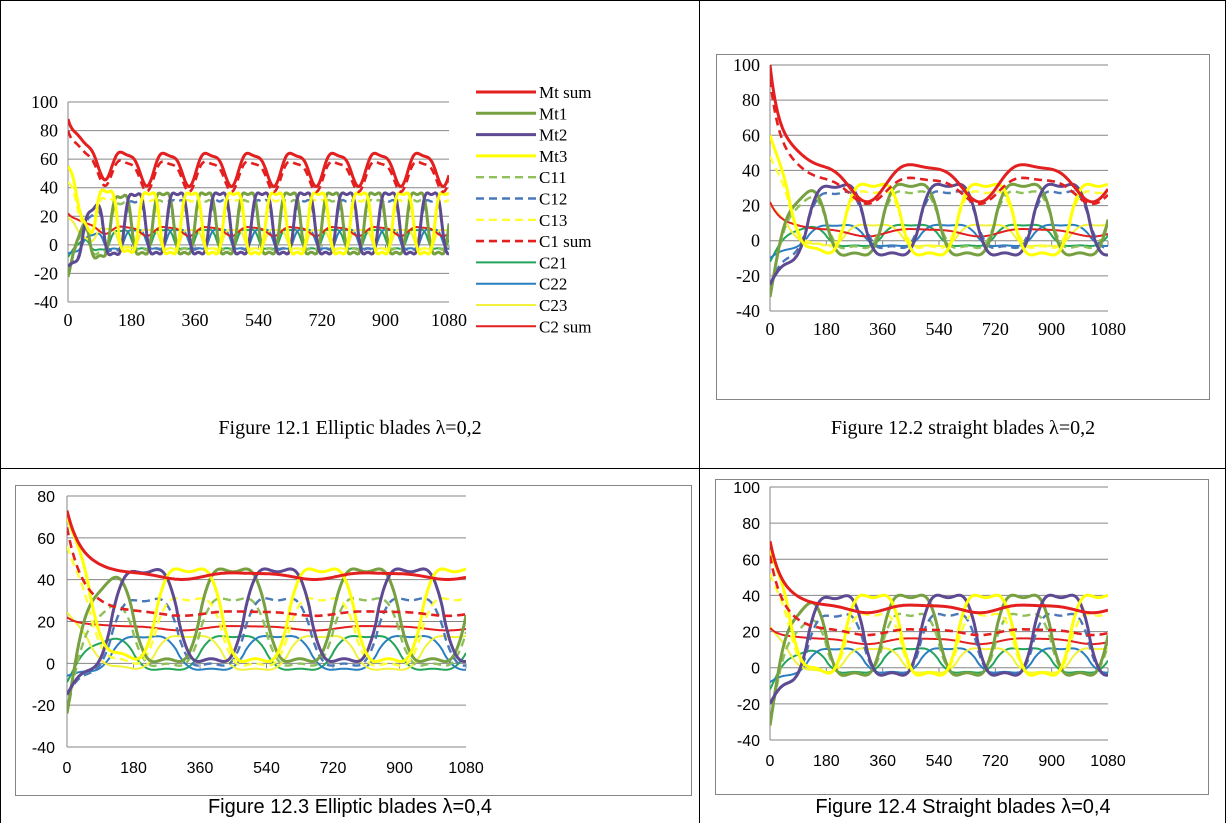  I want to click on caption-figure-12-3: Figure 12.3 Elliptic blades λ=0,4, so click(350, 807).